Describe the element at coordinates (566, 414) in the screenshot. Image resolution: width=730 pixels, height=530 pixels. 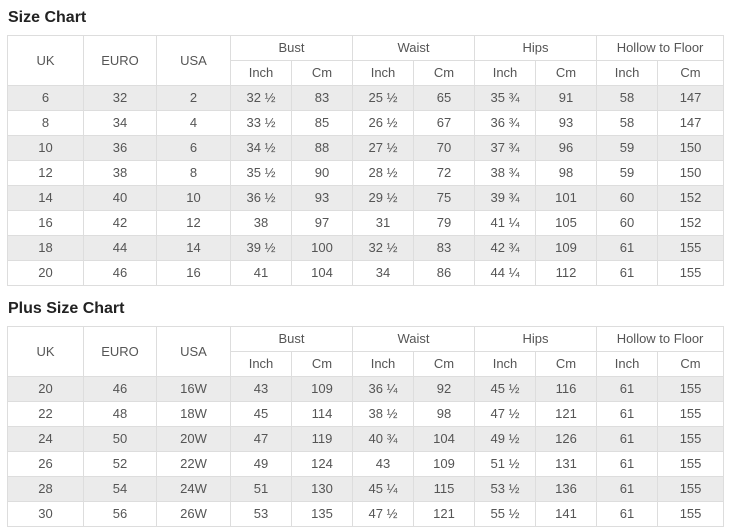
I see `table-cell: 121` at that location.